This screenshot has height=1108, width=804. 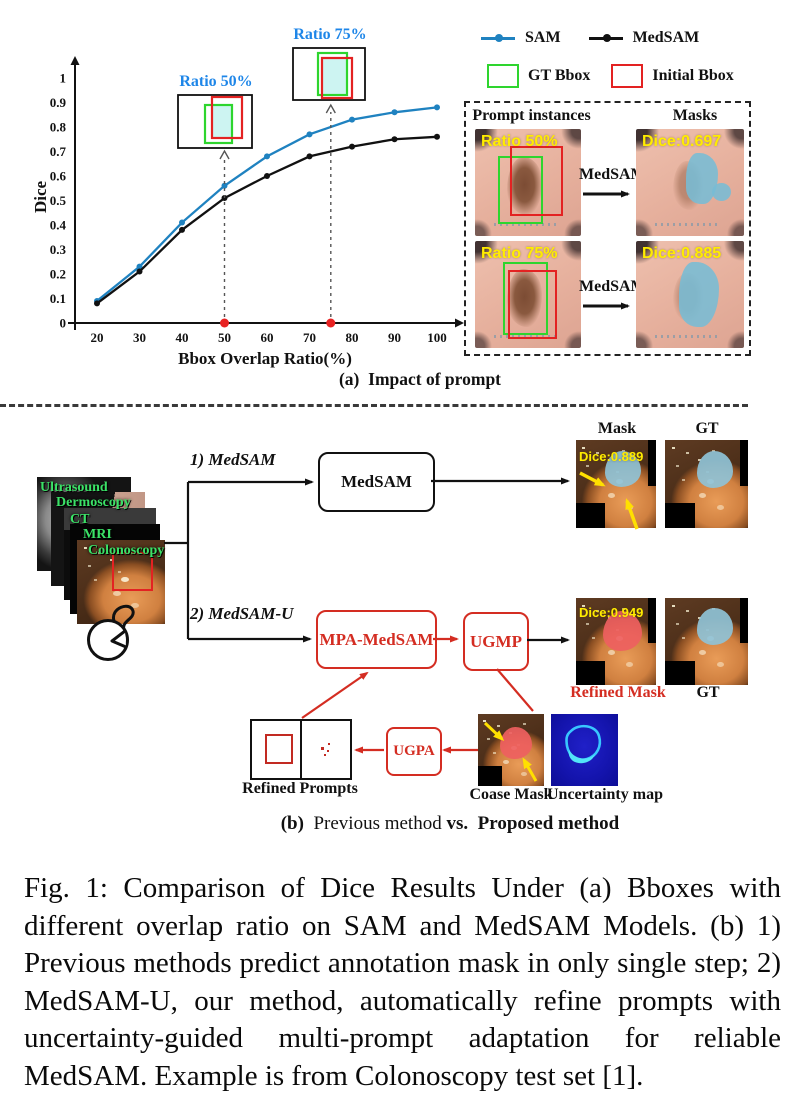 I want to click on x-tick-labels: 20 30 40 50 60 70 80 90 100, so click(x=269, y=337).